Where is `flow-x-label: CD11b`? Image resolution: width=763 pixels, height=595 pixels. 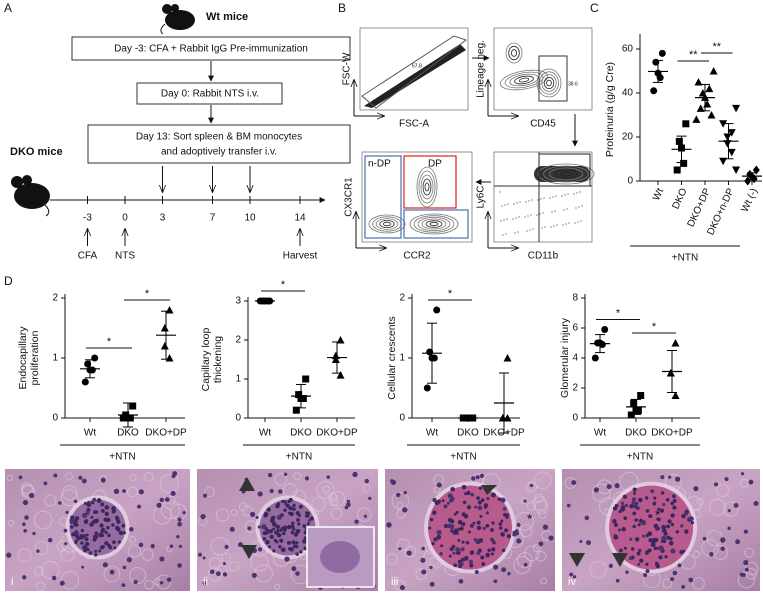 flow-x-label: CD11b is located at coordinates (543, 256).